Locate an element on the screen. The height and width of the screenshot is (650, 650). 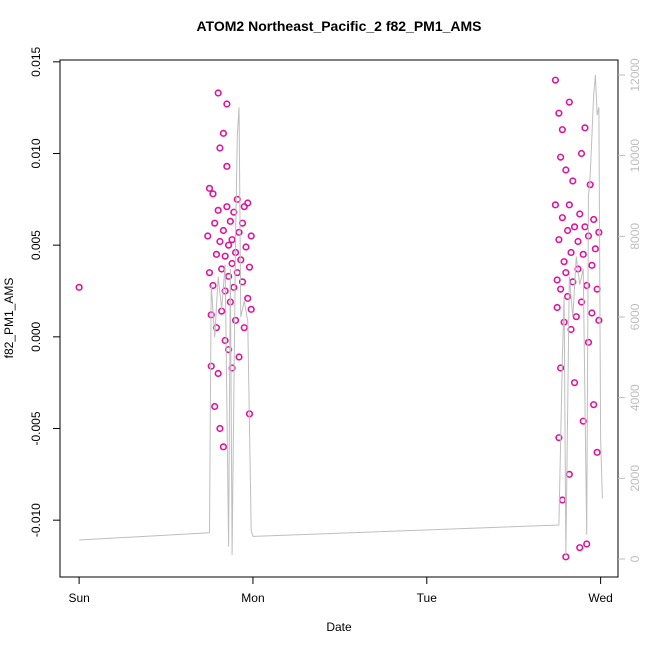
y-tick-label: 0.010 is located at coordinates (36, 153).